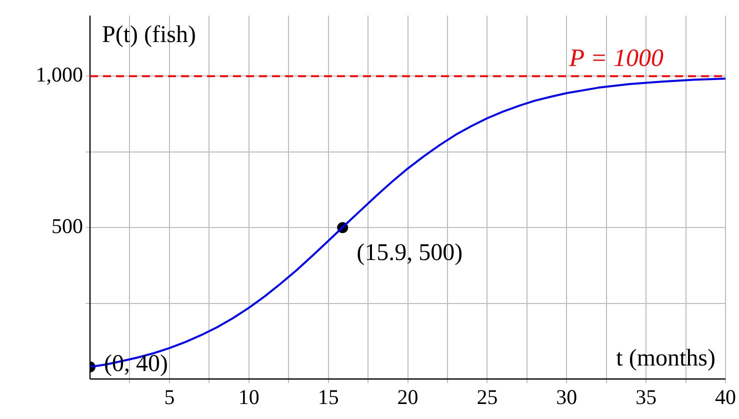  What do you see at coordinates (67, 226) in the screenshot?
I see `y-tick-label: 500` at bounding box center [67, 226].